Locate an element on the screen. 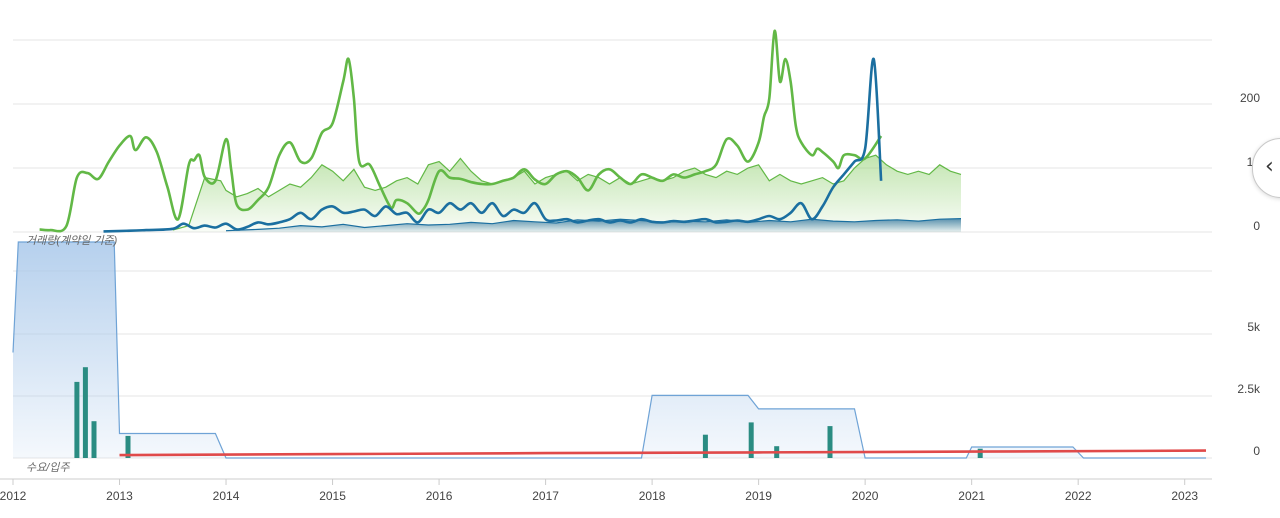  lower-y-tick-label: 2.5k is located at coordinates (1249, 389).